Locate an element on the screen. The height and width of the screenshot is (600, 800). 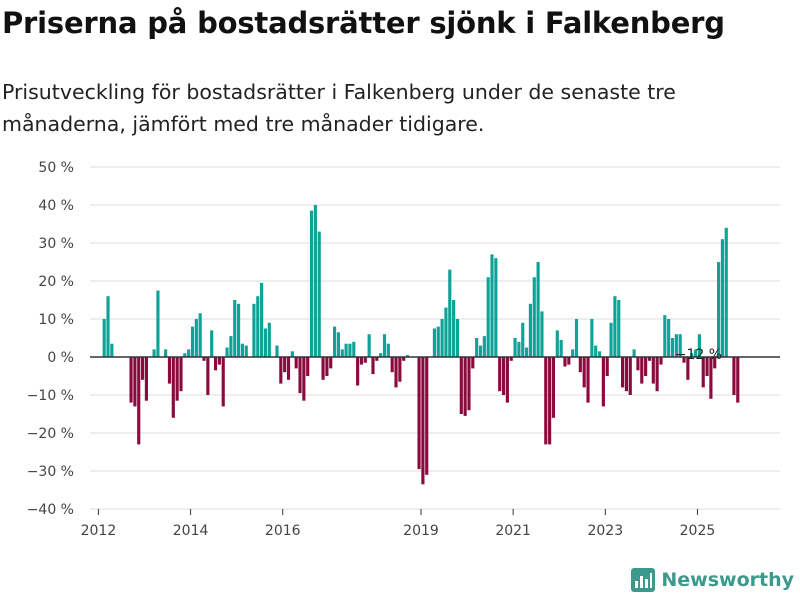
x-tick-label: 2025 is located at coordinates (698, 529).